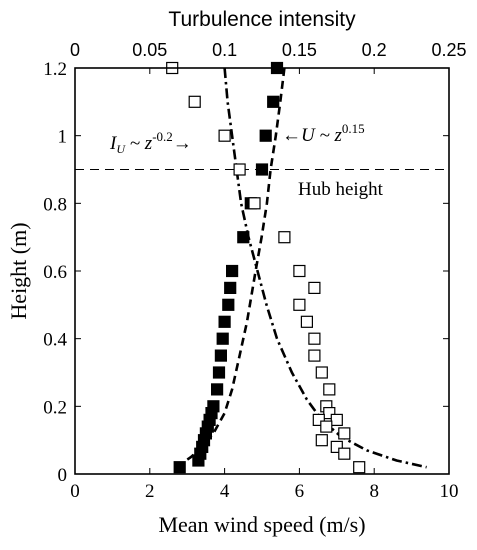  Describe the element at coordinates (139, 143) in the screenshot. I see `ti-fit-mid: ~ z` at that location.